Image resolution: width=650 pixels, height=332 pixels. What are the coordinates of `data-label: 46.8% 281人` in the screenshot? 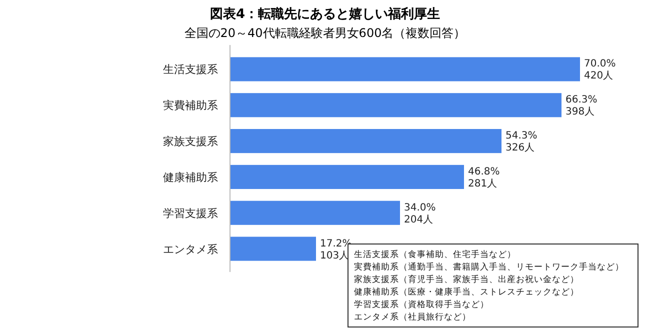 It's located at (484, 178).